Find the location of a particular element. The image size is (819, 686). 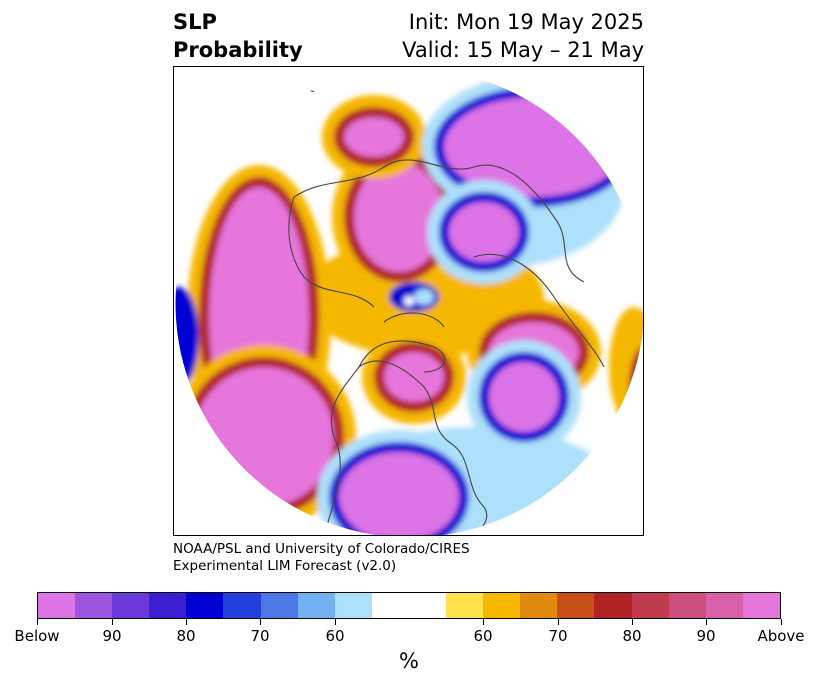

colorbar-tick-label: Above is located at coordinates (781, 636).